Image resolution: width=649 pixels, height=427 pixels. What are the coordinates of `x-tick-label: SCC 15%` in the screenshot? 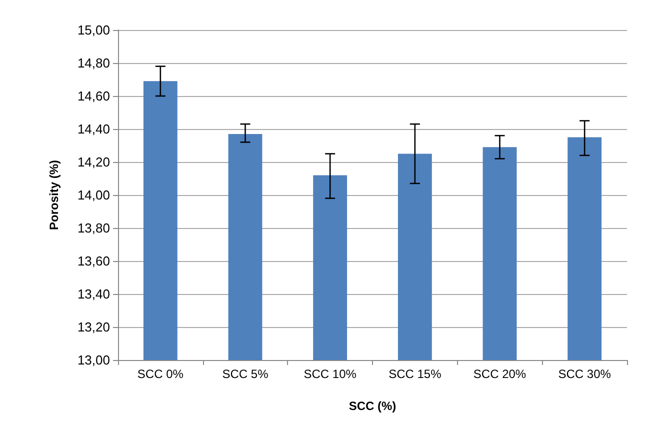 It's located at (415, 374).